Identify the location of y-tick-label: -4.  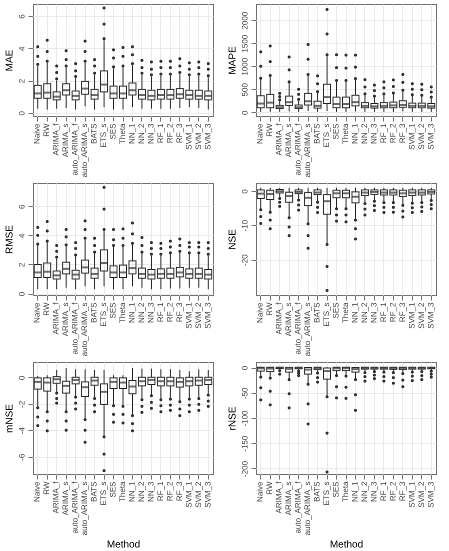
(22, 430).